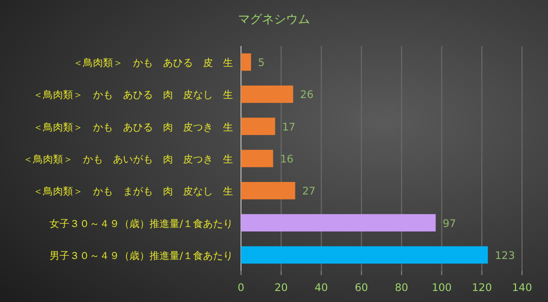  Describe the element at coordinates (309, 192) in the screenshot. I see `data-label: 27` at that location.